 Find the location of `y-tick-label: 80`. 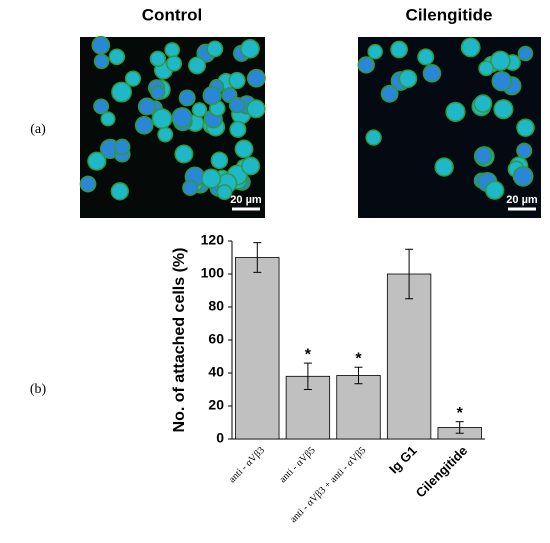

y-tick-label: 80 is located at coordinates (216, 306).